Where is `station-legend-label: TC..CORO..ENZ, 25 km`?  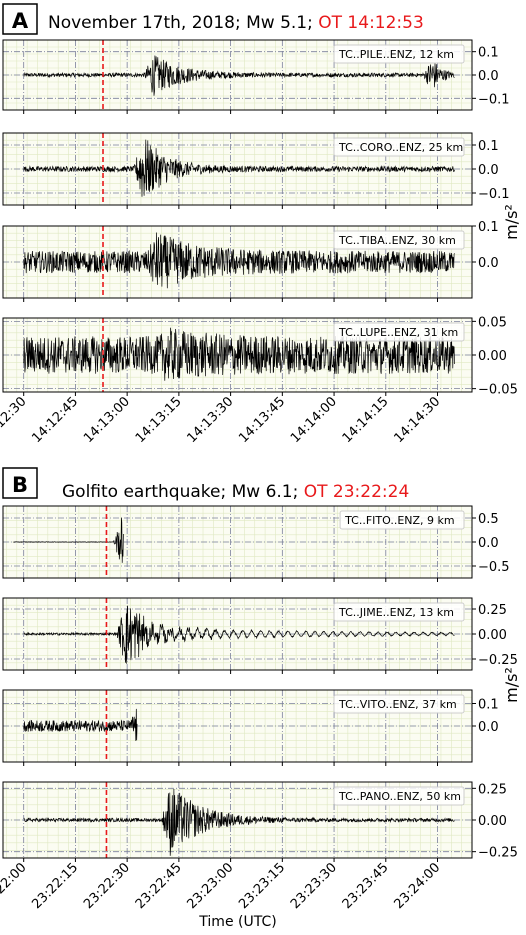
station-legend-label: TC..CORO..ENZ, 25 km is located at coordinates (400, 147).